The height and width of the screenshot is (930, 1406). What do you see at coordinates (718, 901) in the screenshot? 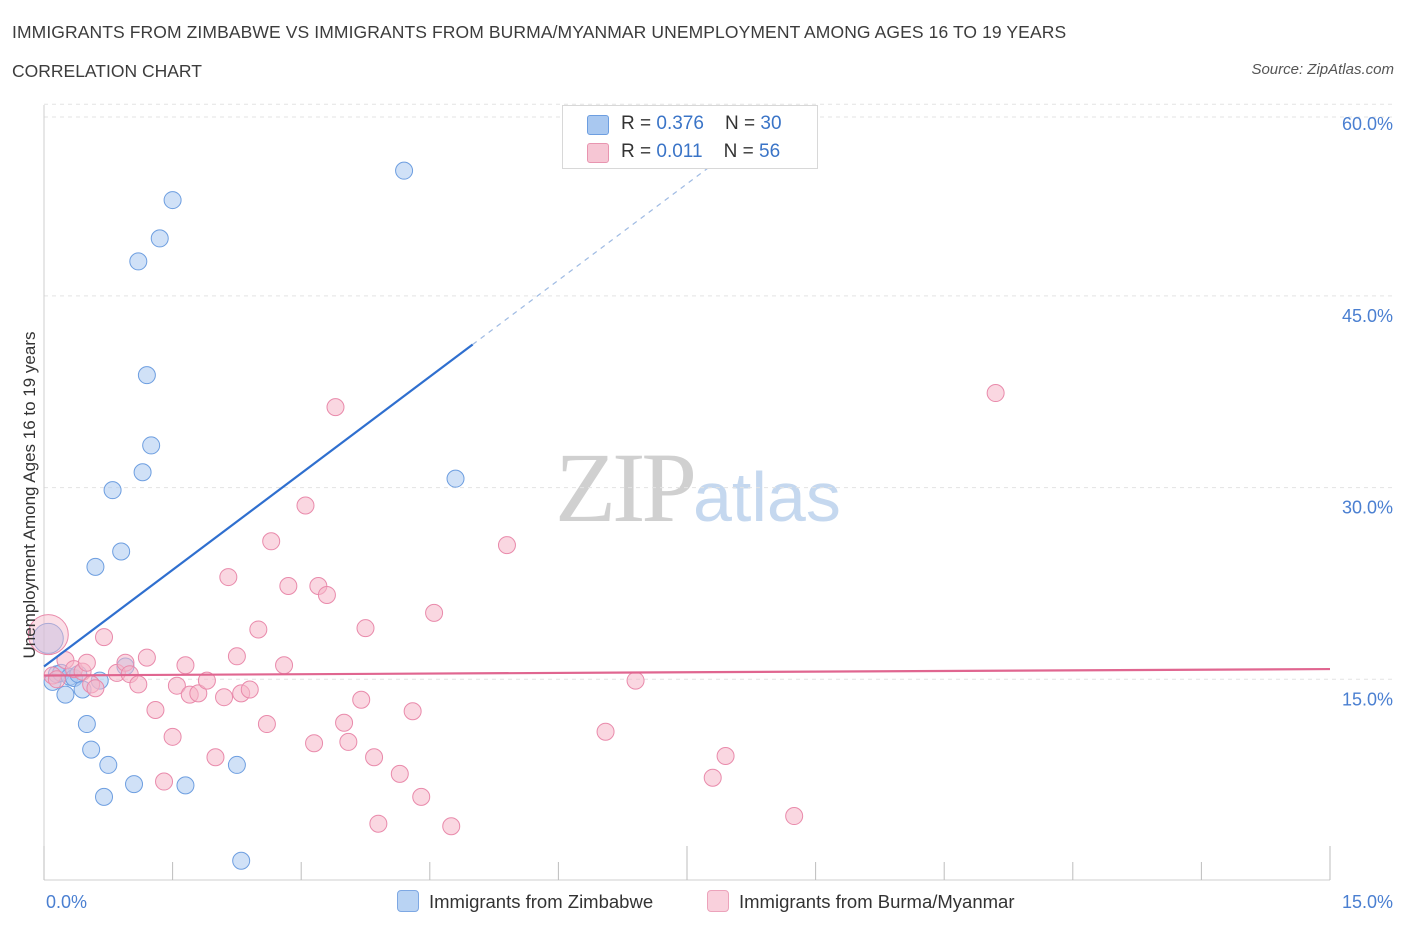
I see `bottom-legend-swatch-burma` at bounding box center [718, 901].